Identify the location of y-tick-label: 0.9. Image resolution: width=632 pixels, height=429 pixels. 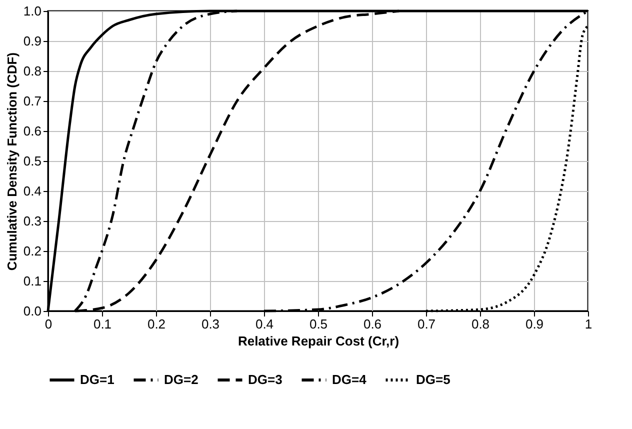
(32, 41).